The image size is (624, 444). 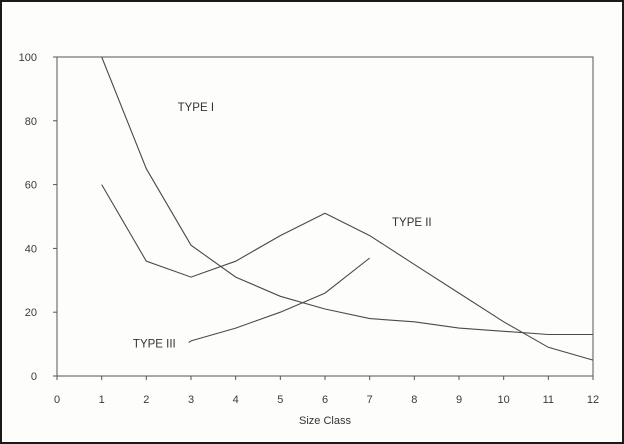 I want to click on x-tick-label: 2, so click(x=146, y=400).